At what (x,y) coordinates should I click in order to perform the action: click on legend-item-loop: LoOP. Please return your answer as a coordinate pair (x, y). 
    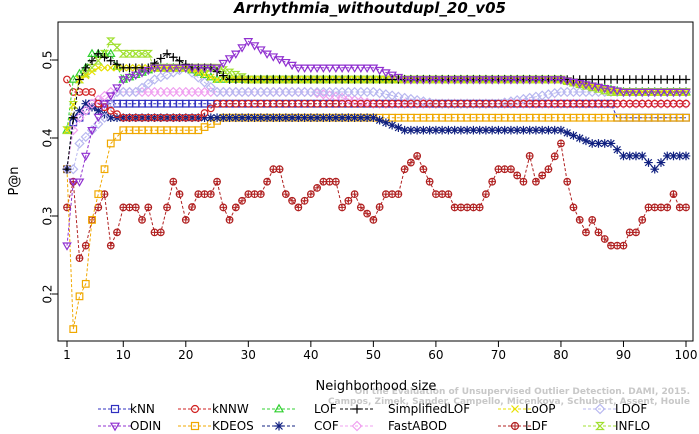
    Looking at the image, I should click on (527, 409).